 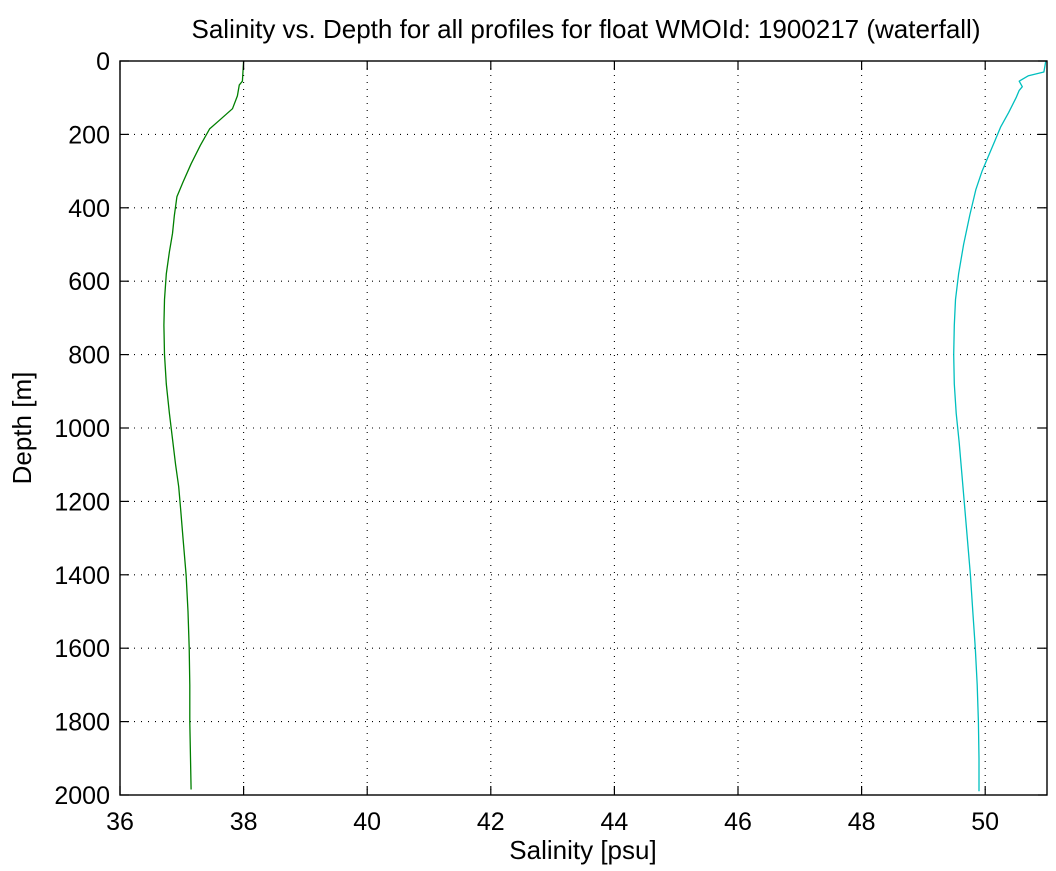 I want to click on y-tick-label: 200, so click(x=89, y=135).